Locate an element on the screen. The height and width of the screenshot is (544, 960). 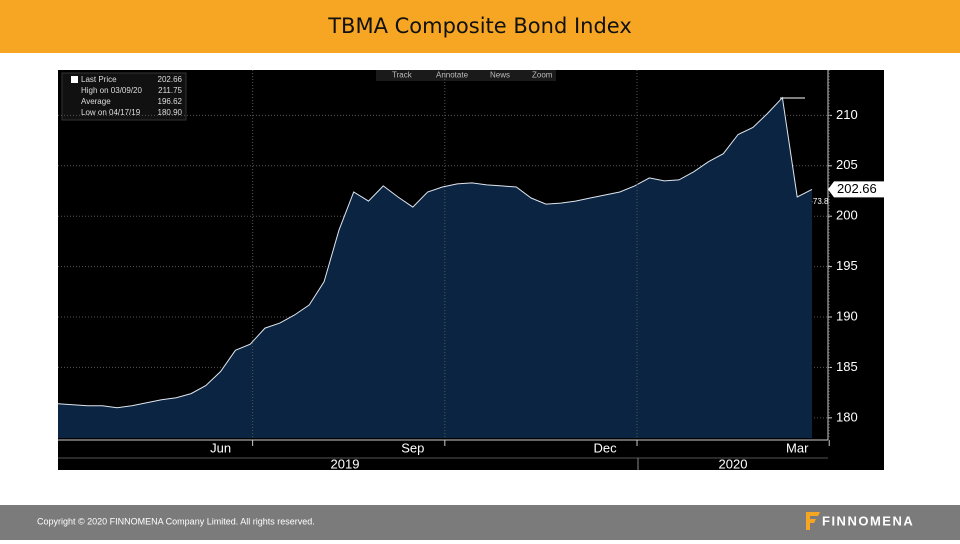
y-tick-label: 200 is located at coordinates (847, 215).